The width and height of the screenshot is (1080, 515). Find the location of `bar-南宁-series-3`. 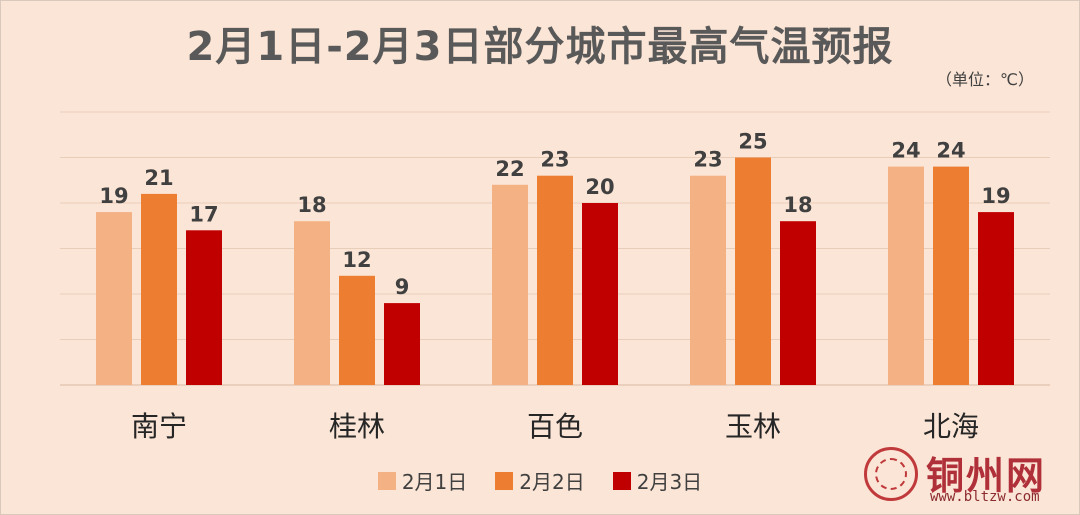

bar-南宁-series-3 is located at coordinates (204, 307).